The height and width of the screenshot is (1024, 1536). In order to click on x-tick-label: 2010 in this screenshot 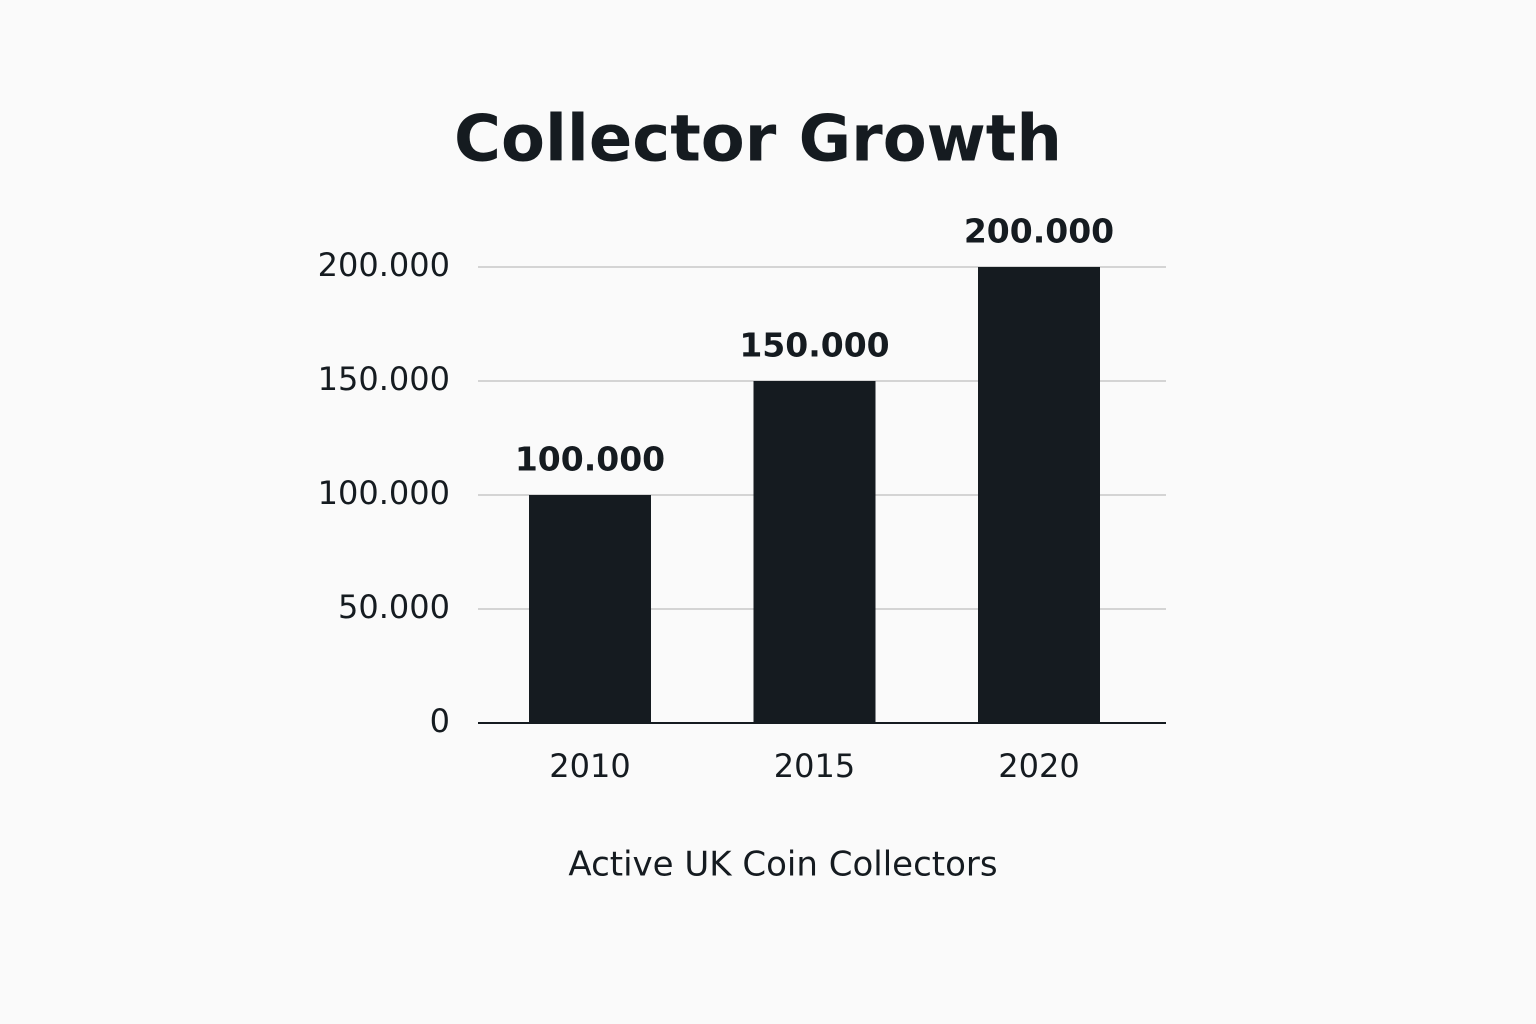, I will do `click(589, 766)`.